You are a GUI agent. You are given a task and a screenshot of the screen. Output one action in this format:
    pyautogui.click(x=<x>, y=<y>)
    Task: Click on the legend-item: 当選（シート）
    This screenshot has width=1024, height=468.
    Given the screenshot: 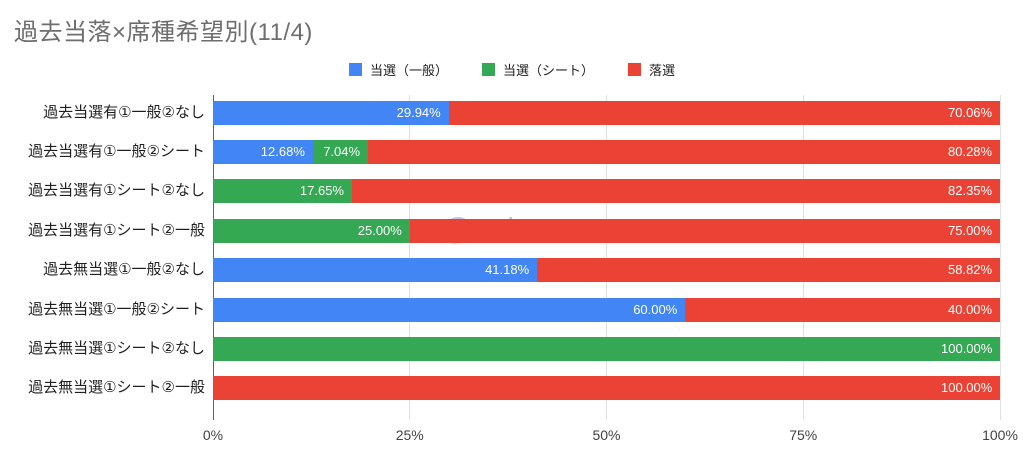 What is the action you would take?
    pyautogui.click(x=537, y=69)
    